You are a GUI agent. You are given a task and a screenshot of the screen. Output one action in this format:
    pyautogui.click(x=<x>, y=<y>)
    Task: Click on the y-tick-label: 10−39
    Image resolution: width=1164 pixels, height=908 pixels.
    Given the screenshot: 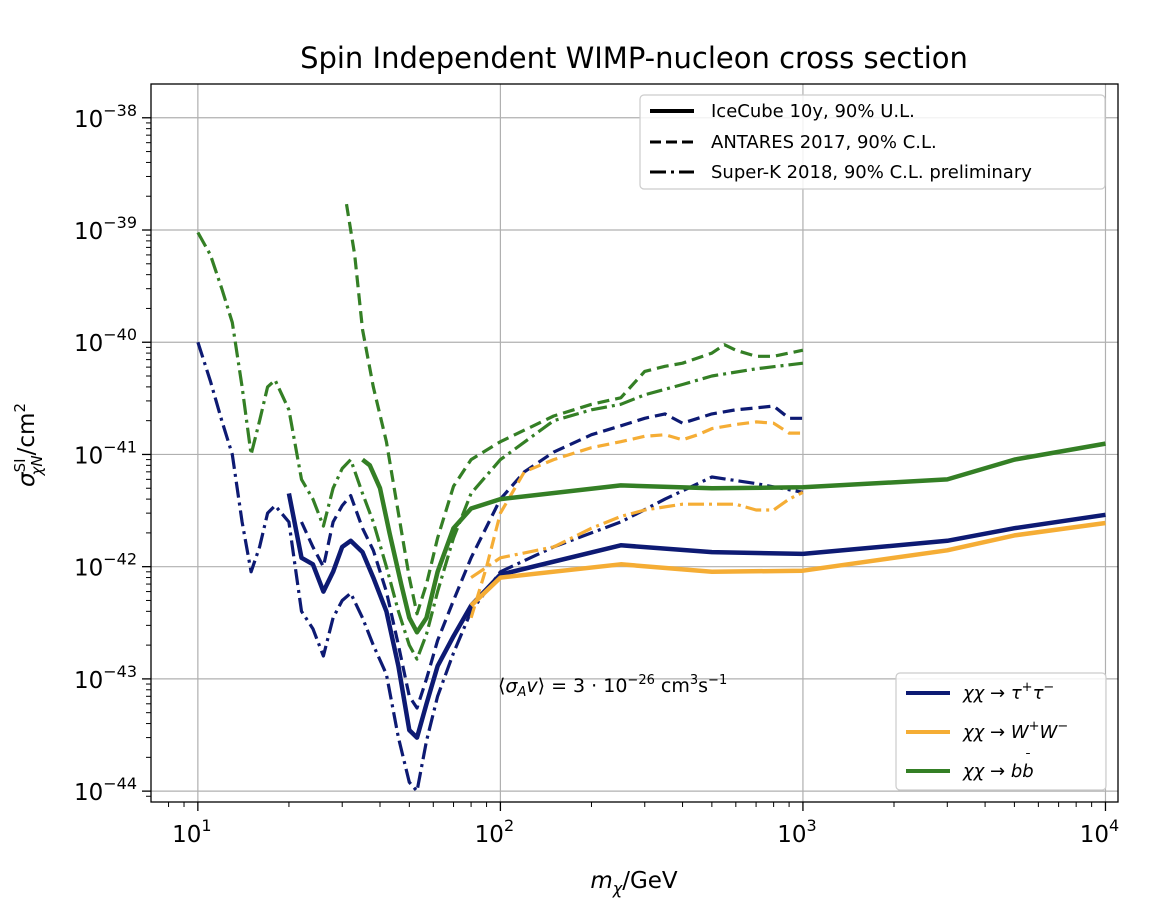 What is the action you would take?
    pyautogui.click(x=105, y=229)
    